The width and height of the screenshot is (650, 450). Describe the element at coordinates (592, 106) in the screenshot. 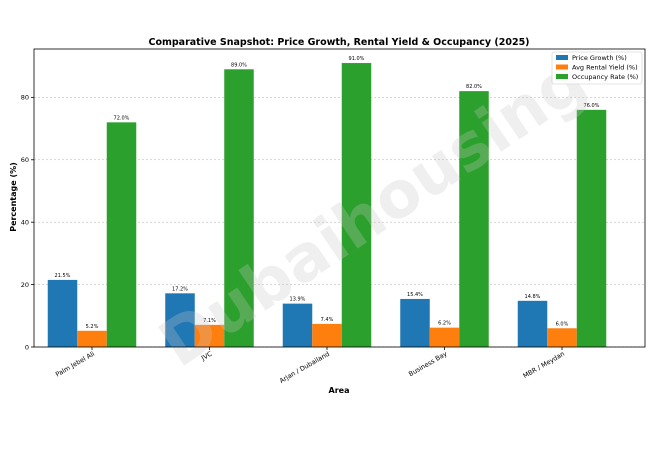

I see `data-label: 76.0%` at that location.